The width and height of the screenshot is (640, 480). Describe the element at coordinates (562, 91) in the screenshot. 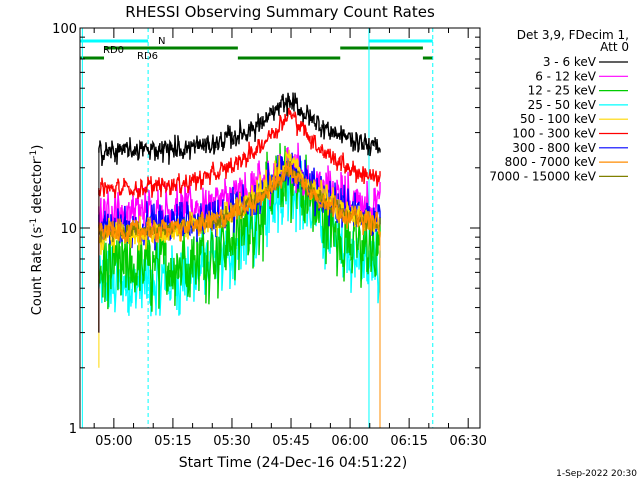

I see `legend-label: 12 - 25 keV` at that location.